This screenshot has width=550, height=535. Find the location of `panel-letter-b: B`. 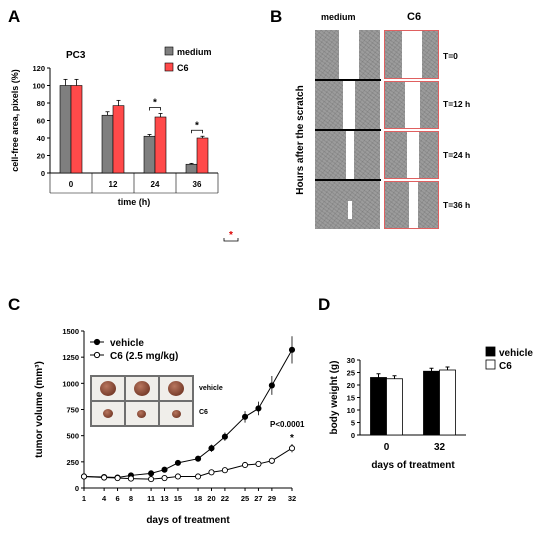

panel-letter-b: B is located at coordinates (276, 16).